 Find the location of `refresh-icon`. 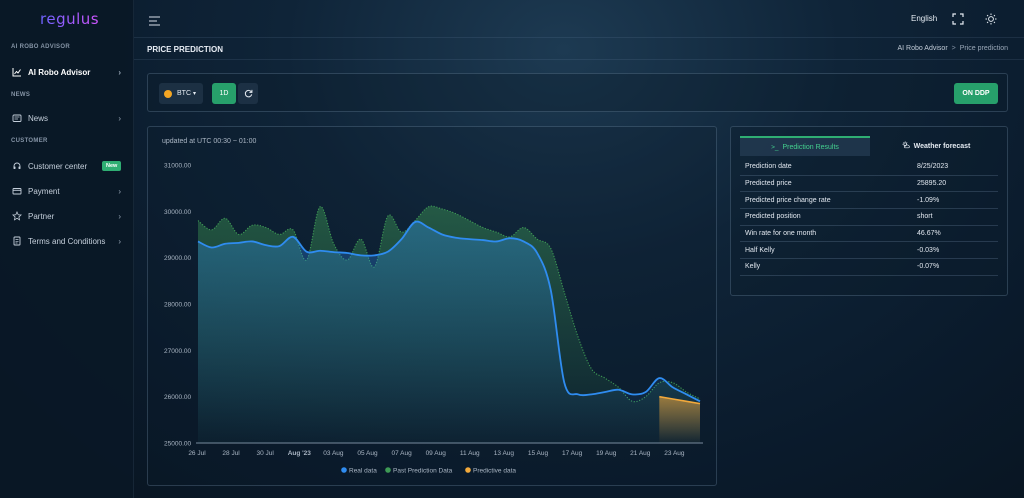

refresh-icon is located at coordinates (248, 93).